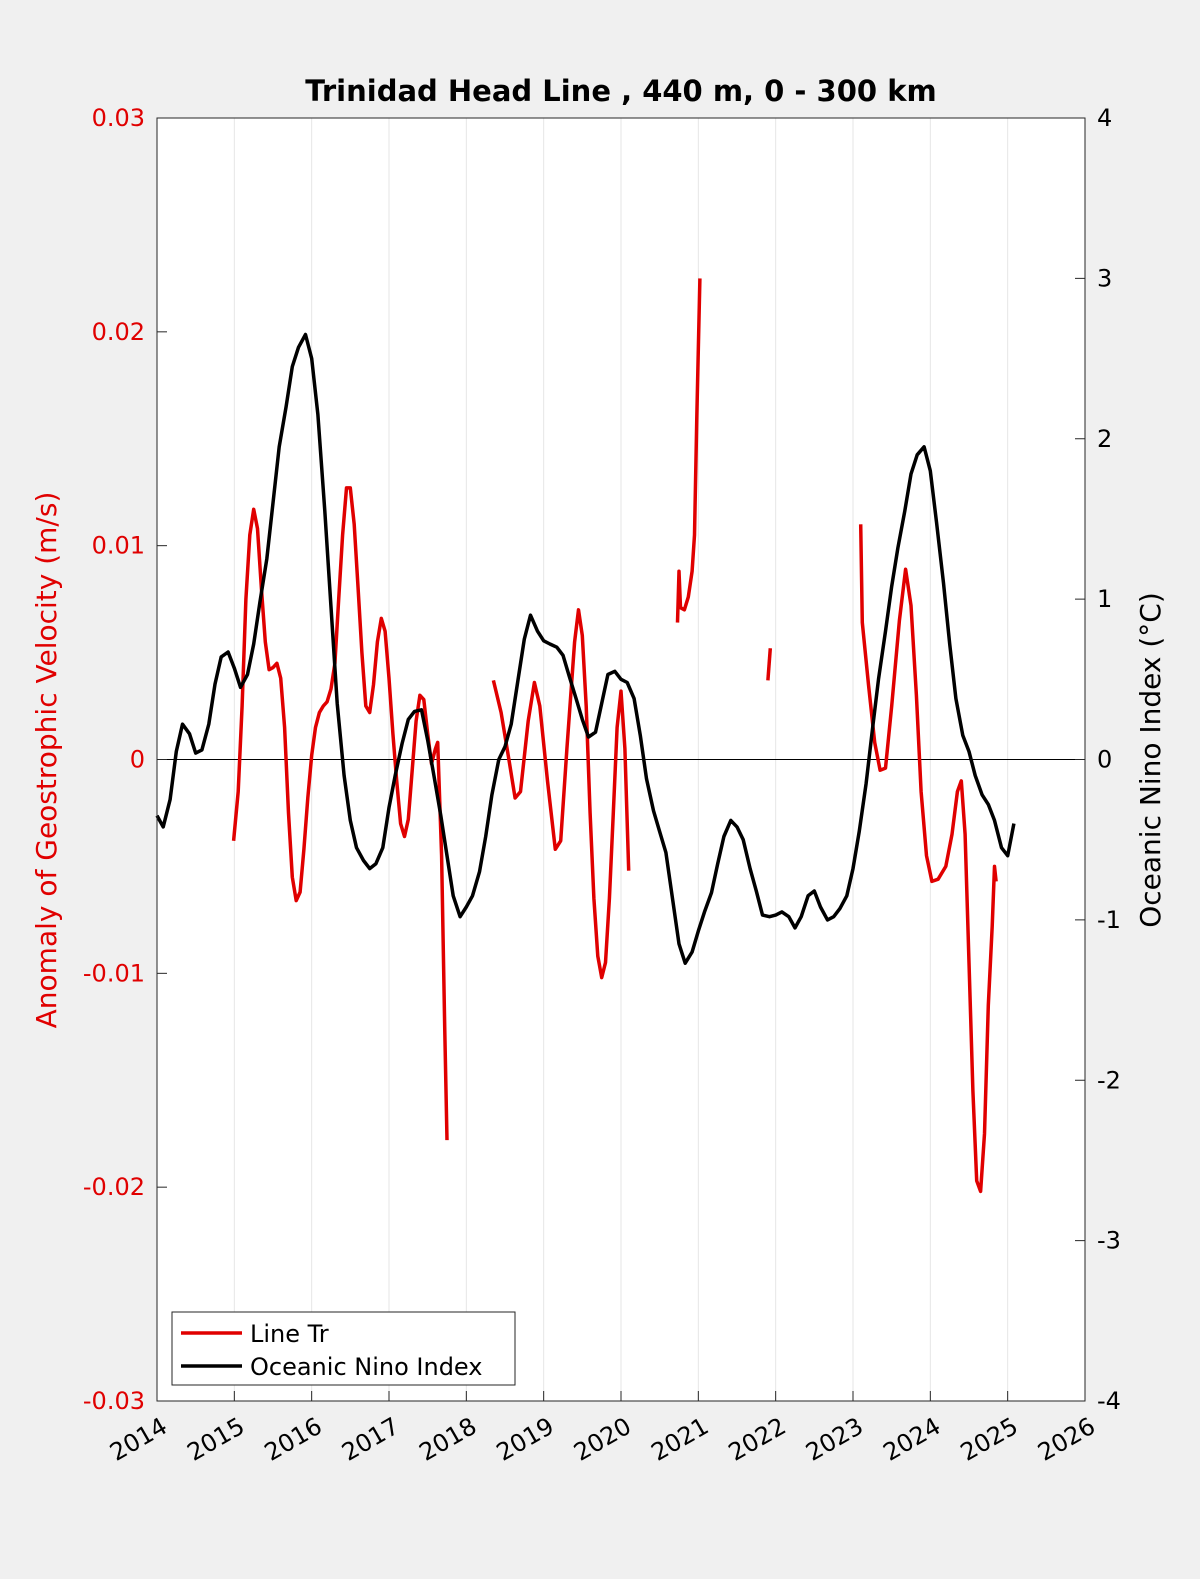 The height and width of the screenshot is (1579, 1200). I want to click on x-tick-label: 2019, so click(525, 1439).